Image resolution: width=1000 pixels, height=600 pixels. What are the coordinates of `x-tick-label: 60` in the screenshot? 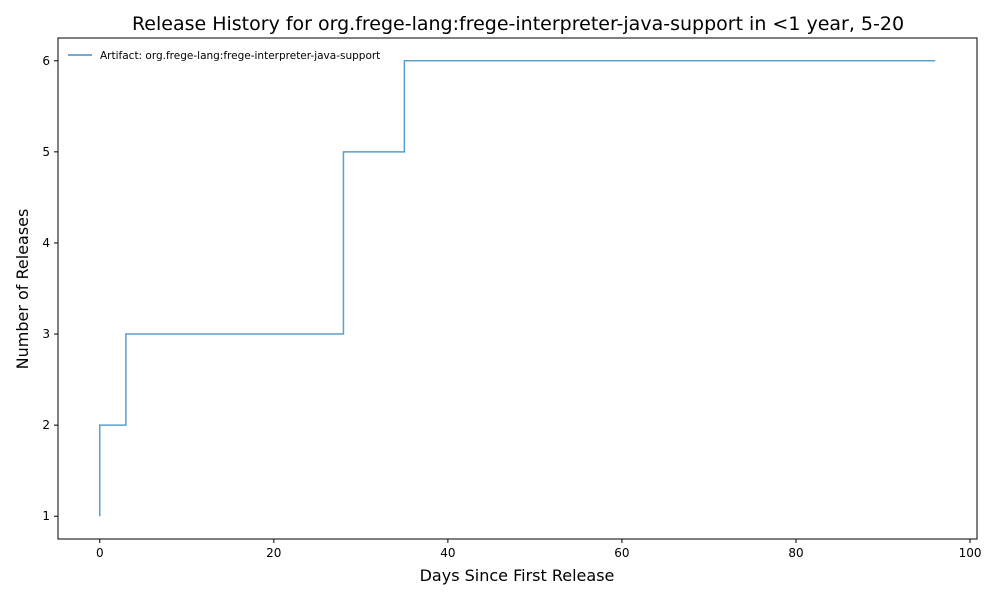 It's located at (621, 553).